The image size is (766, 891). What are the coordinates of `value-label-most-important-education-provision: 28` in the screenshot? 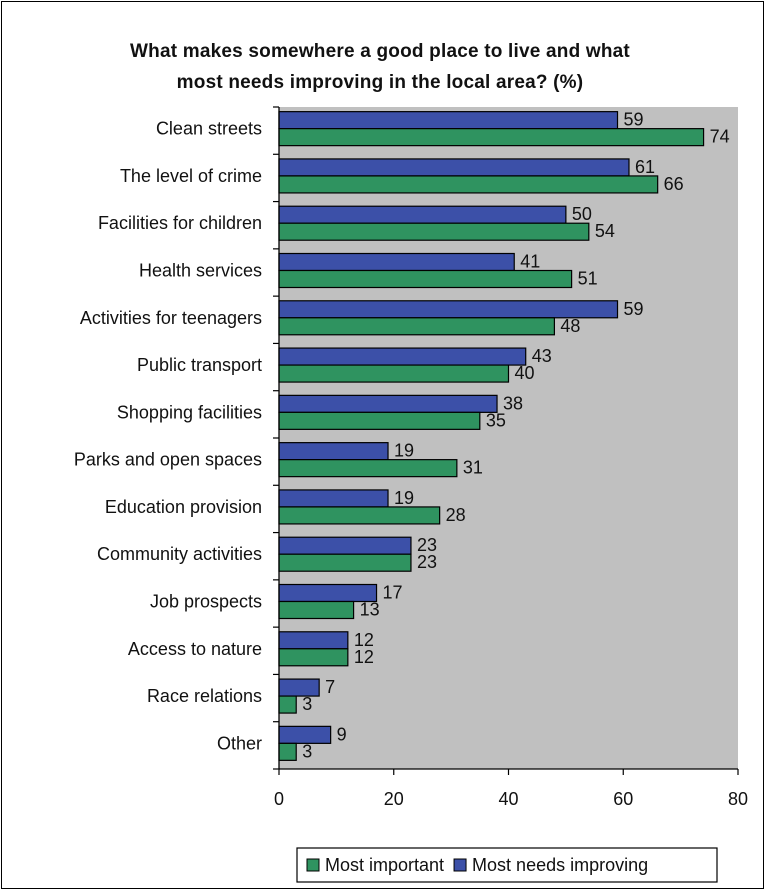 It's located at (456, 515).